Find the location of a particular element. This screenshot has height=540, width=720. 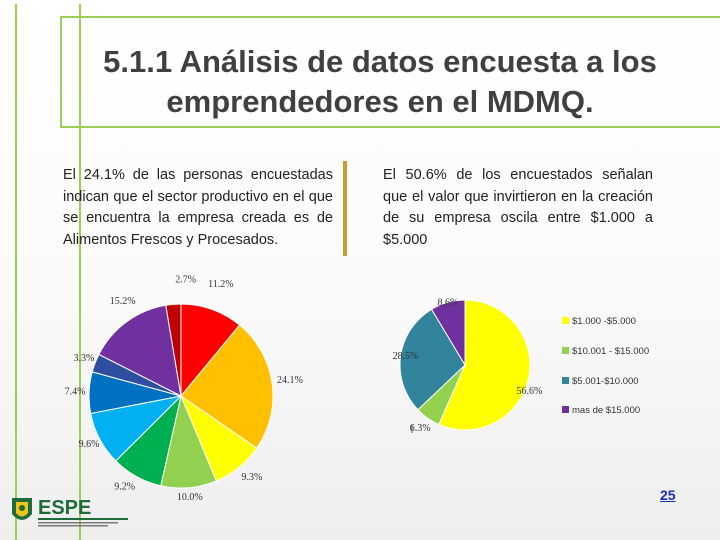

column-divider is located at coordinates (345, 208).